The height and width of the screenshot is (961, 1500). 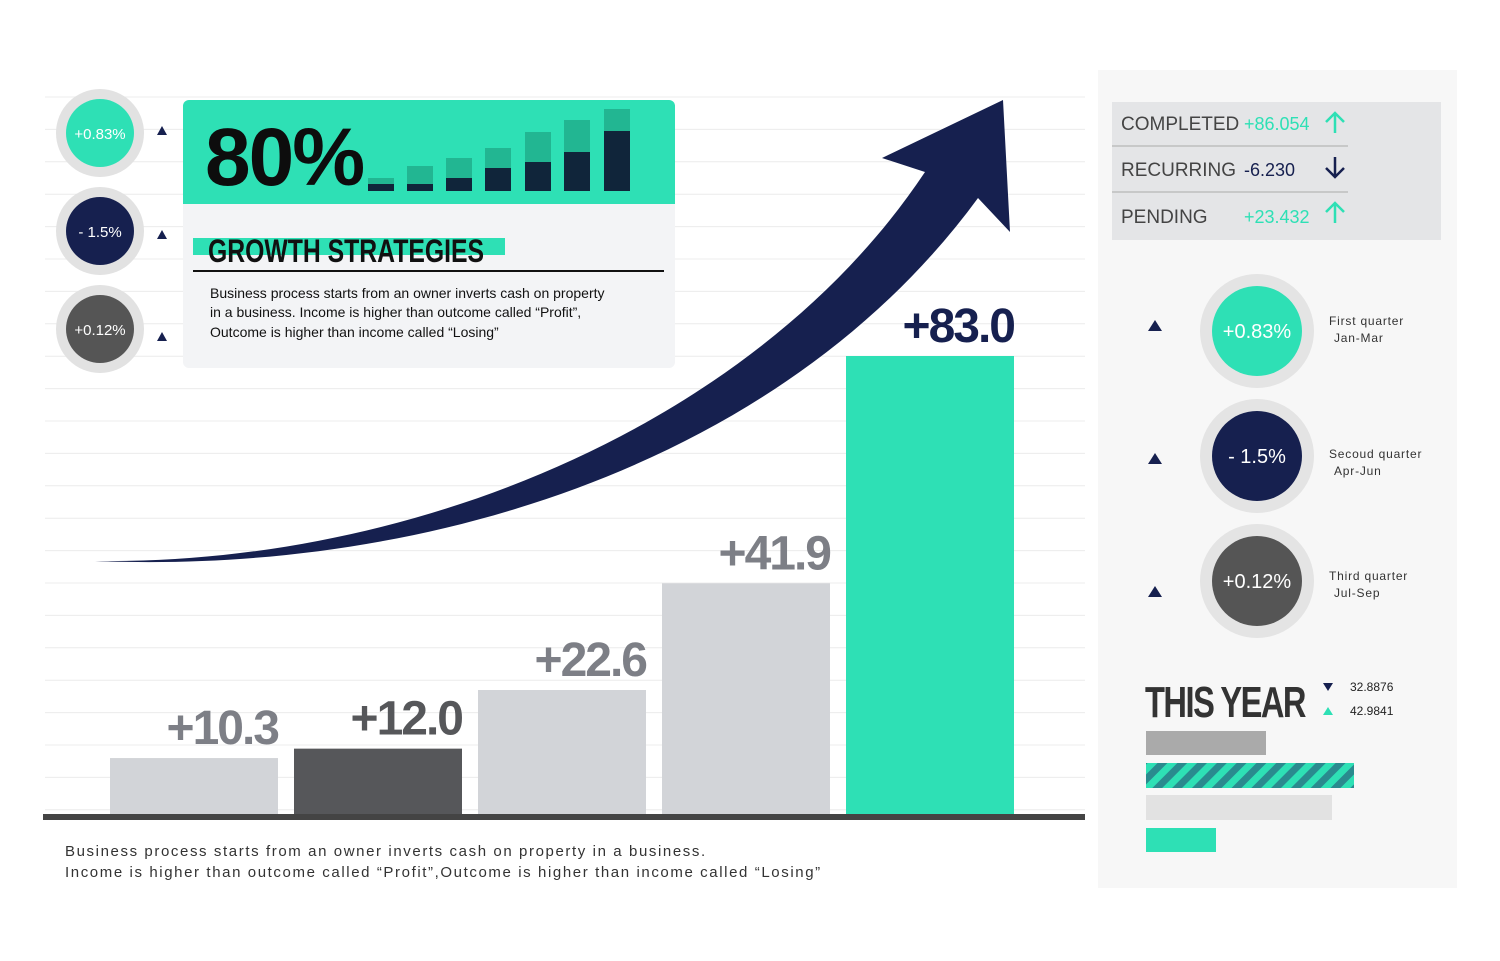 I want to click on value-label: +41.9, so click(x=775, y=553).